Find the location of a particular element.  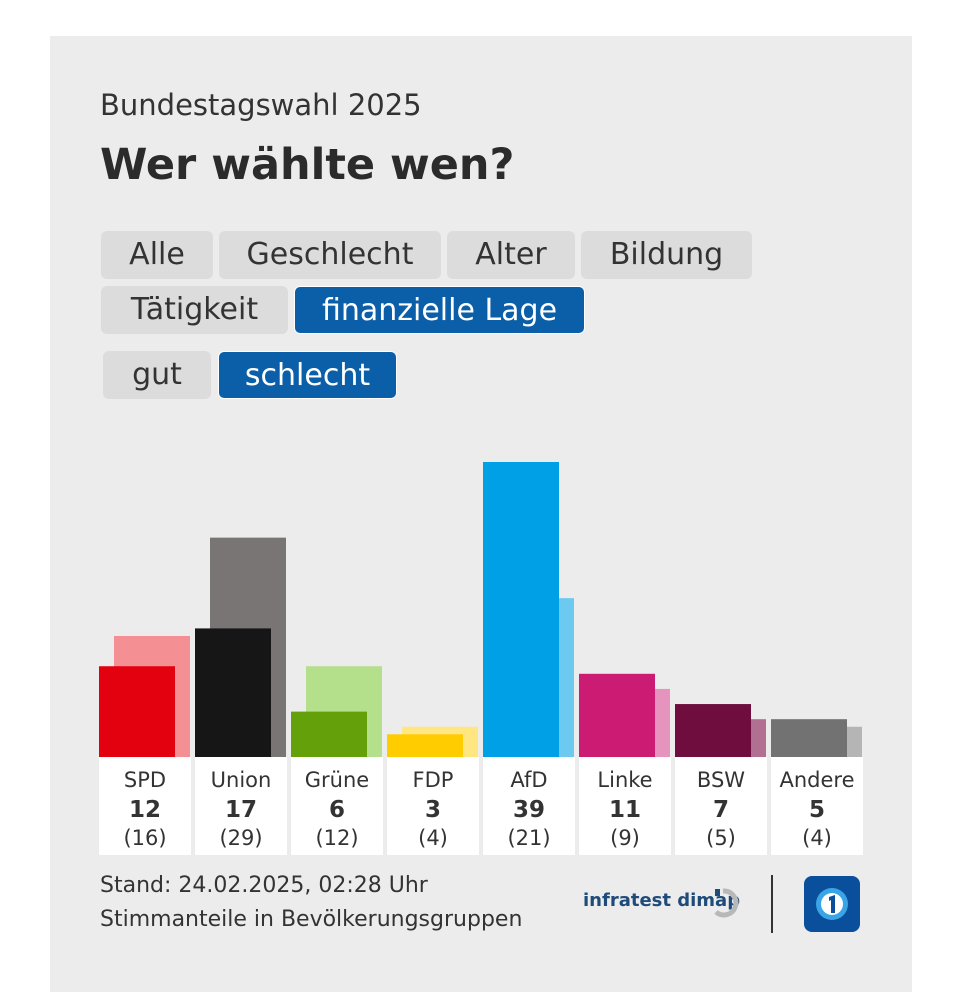

party-name-linke: Linke is located at coordinates (624, 780).